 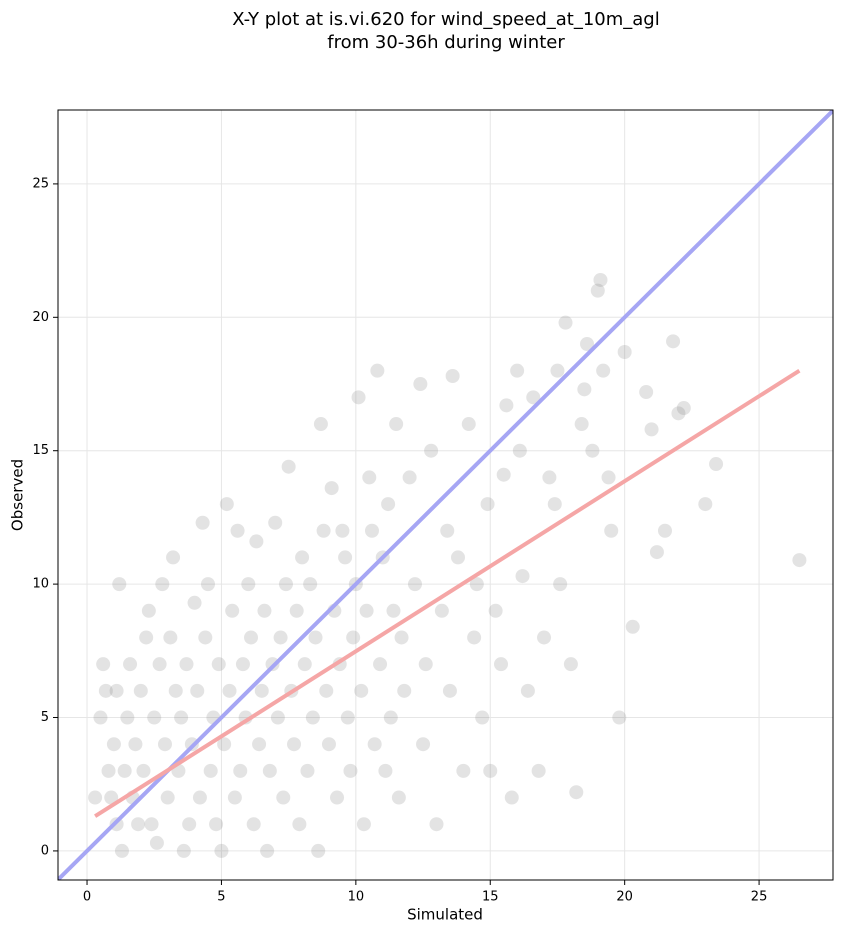 What do you see at coordinates (40, 584) in the screenshot?
I see `y-tick-label: 10` at bounding box center [40, 584].